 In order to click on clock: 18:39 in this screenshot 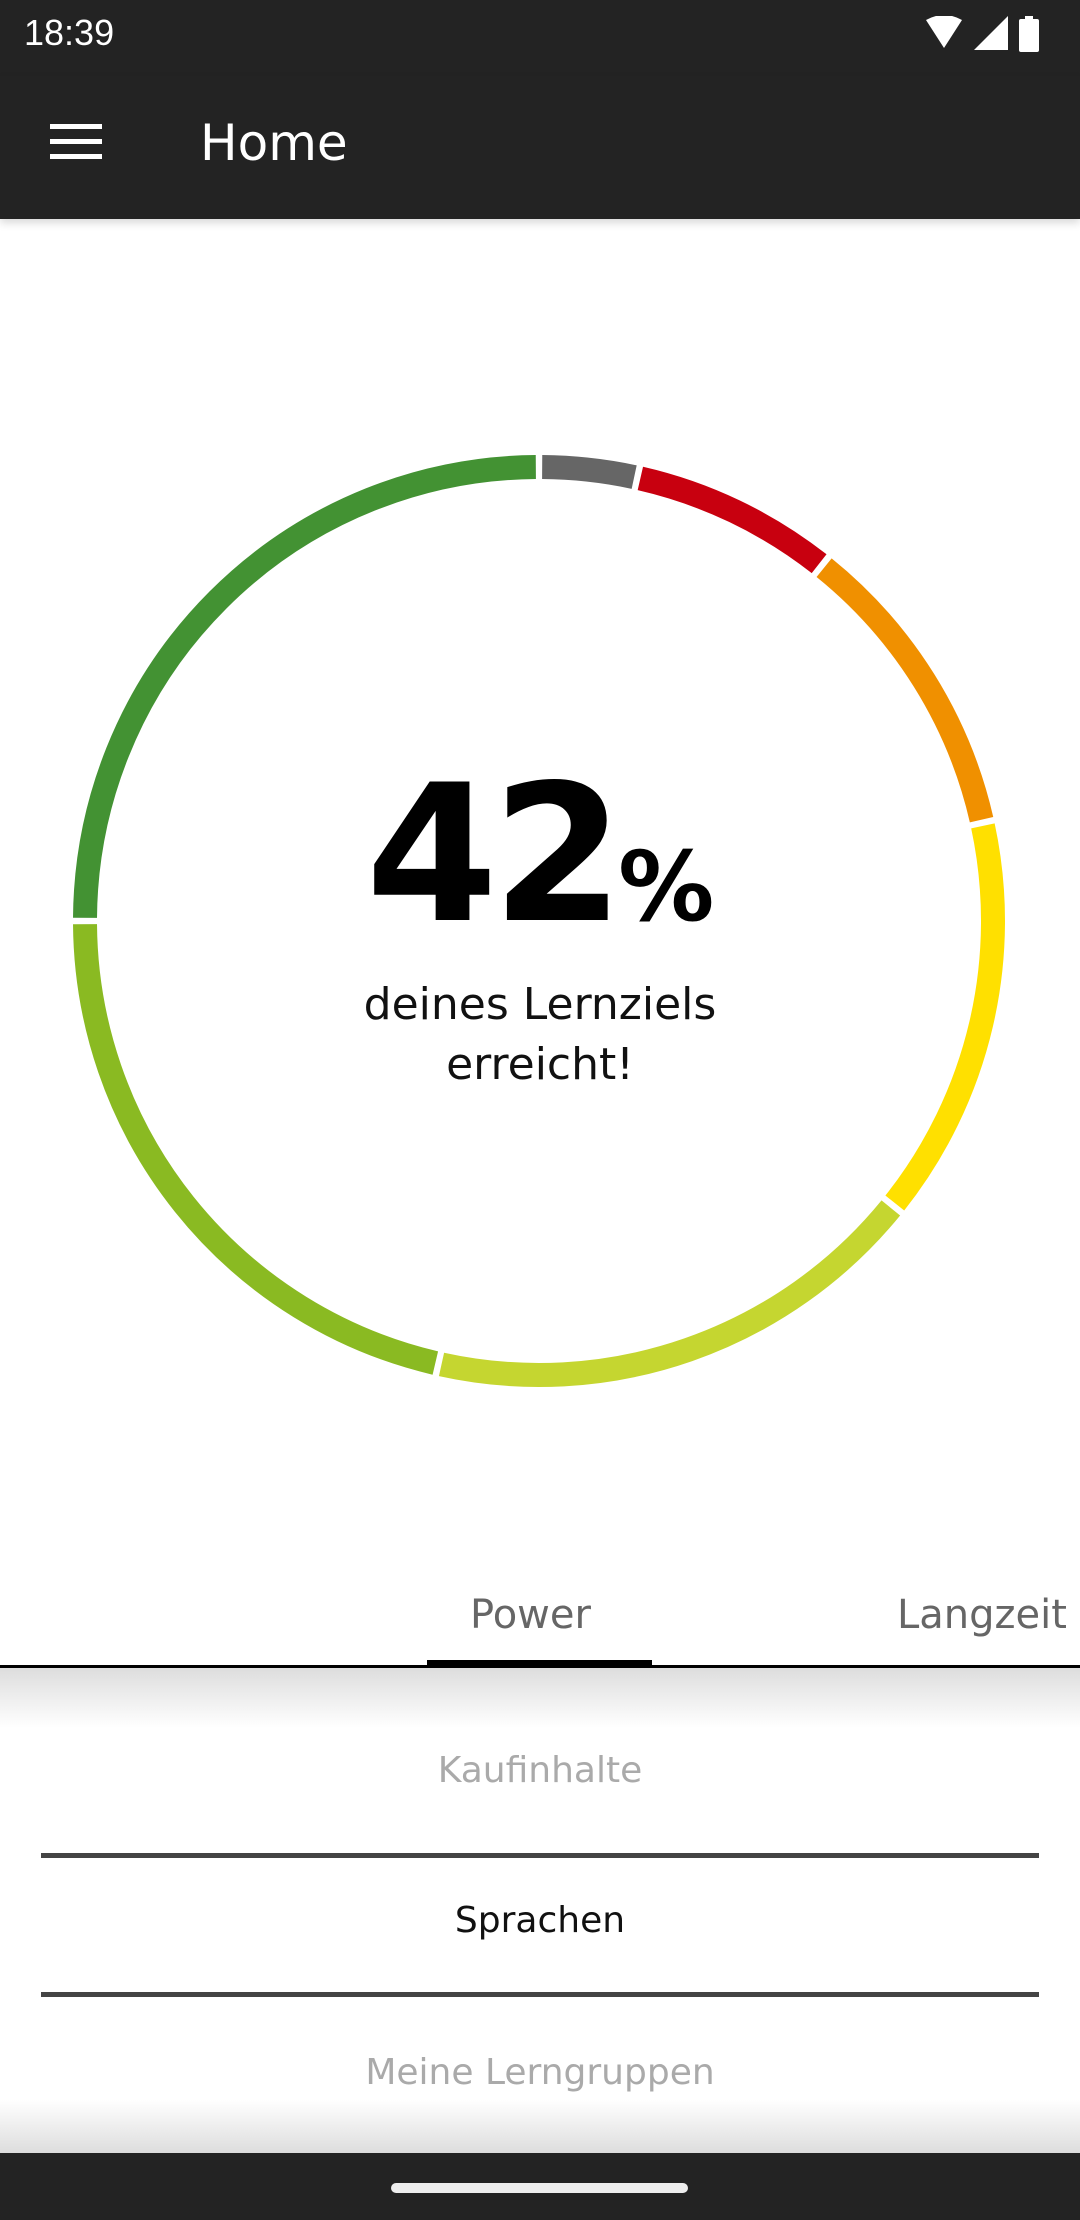, I will do `click(69, 32)`.